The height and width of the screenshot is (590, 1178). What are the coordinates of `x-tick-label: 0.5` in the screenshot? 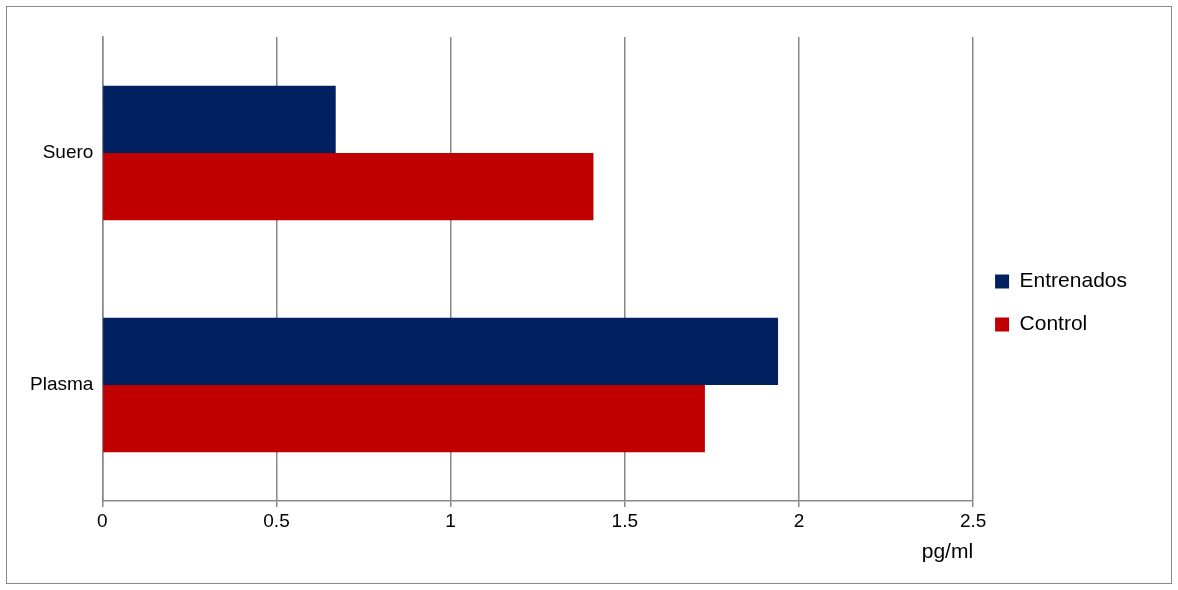 It's located at (276, 520).